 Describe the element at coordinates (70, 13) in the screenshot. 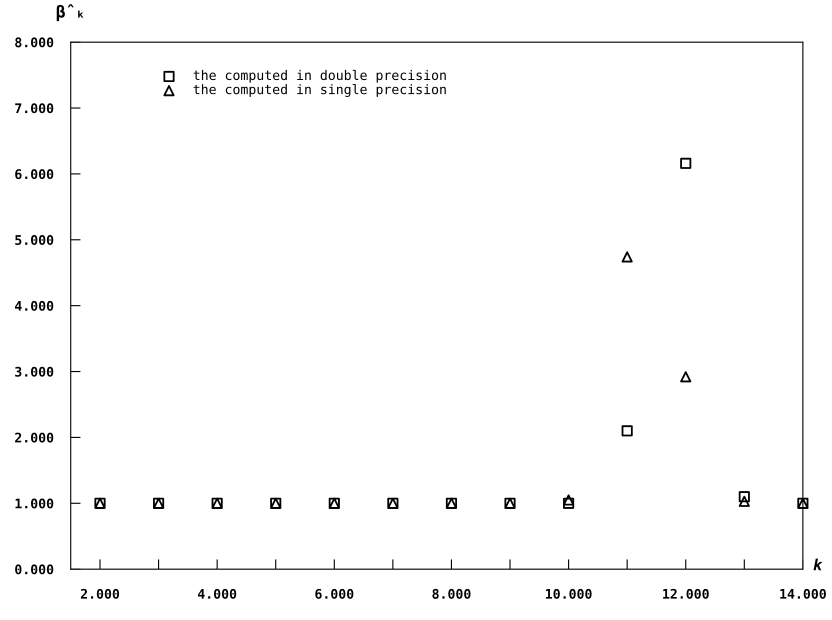

I see `y-axis-title: β̂ₖ` at that location.